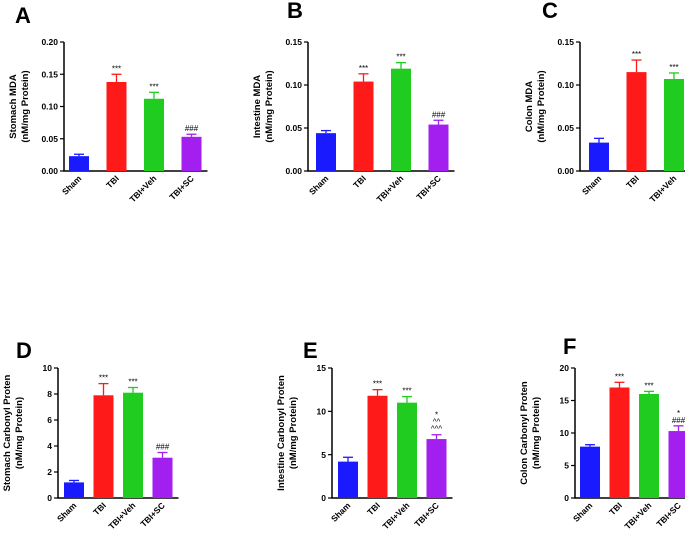 The width and height of the screenshot is (685, 547). I want to click on y-tick-label: 20, so click(565, 368).